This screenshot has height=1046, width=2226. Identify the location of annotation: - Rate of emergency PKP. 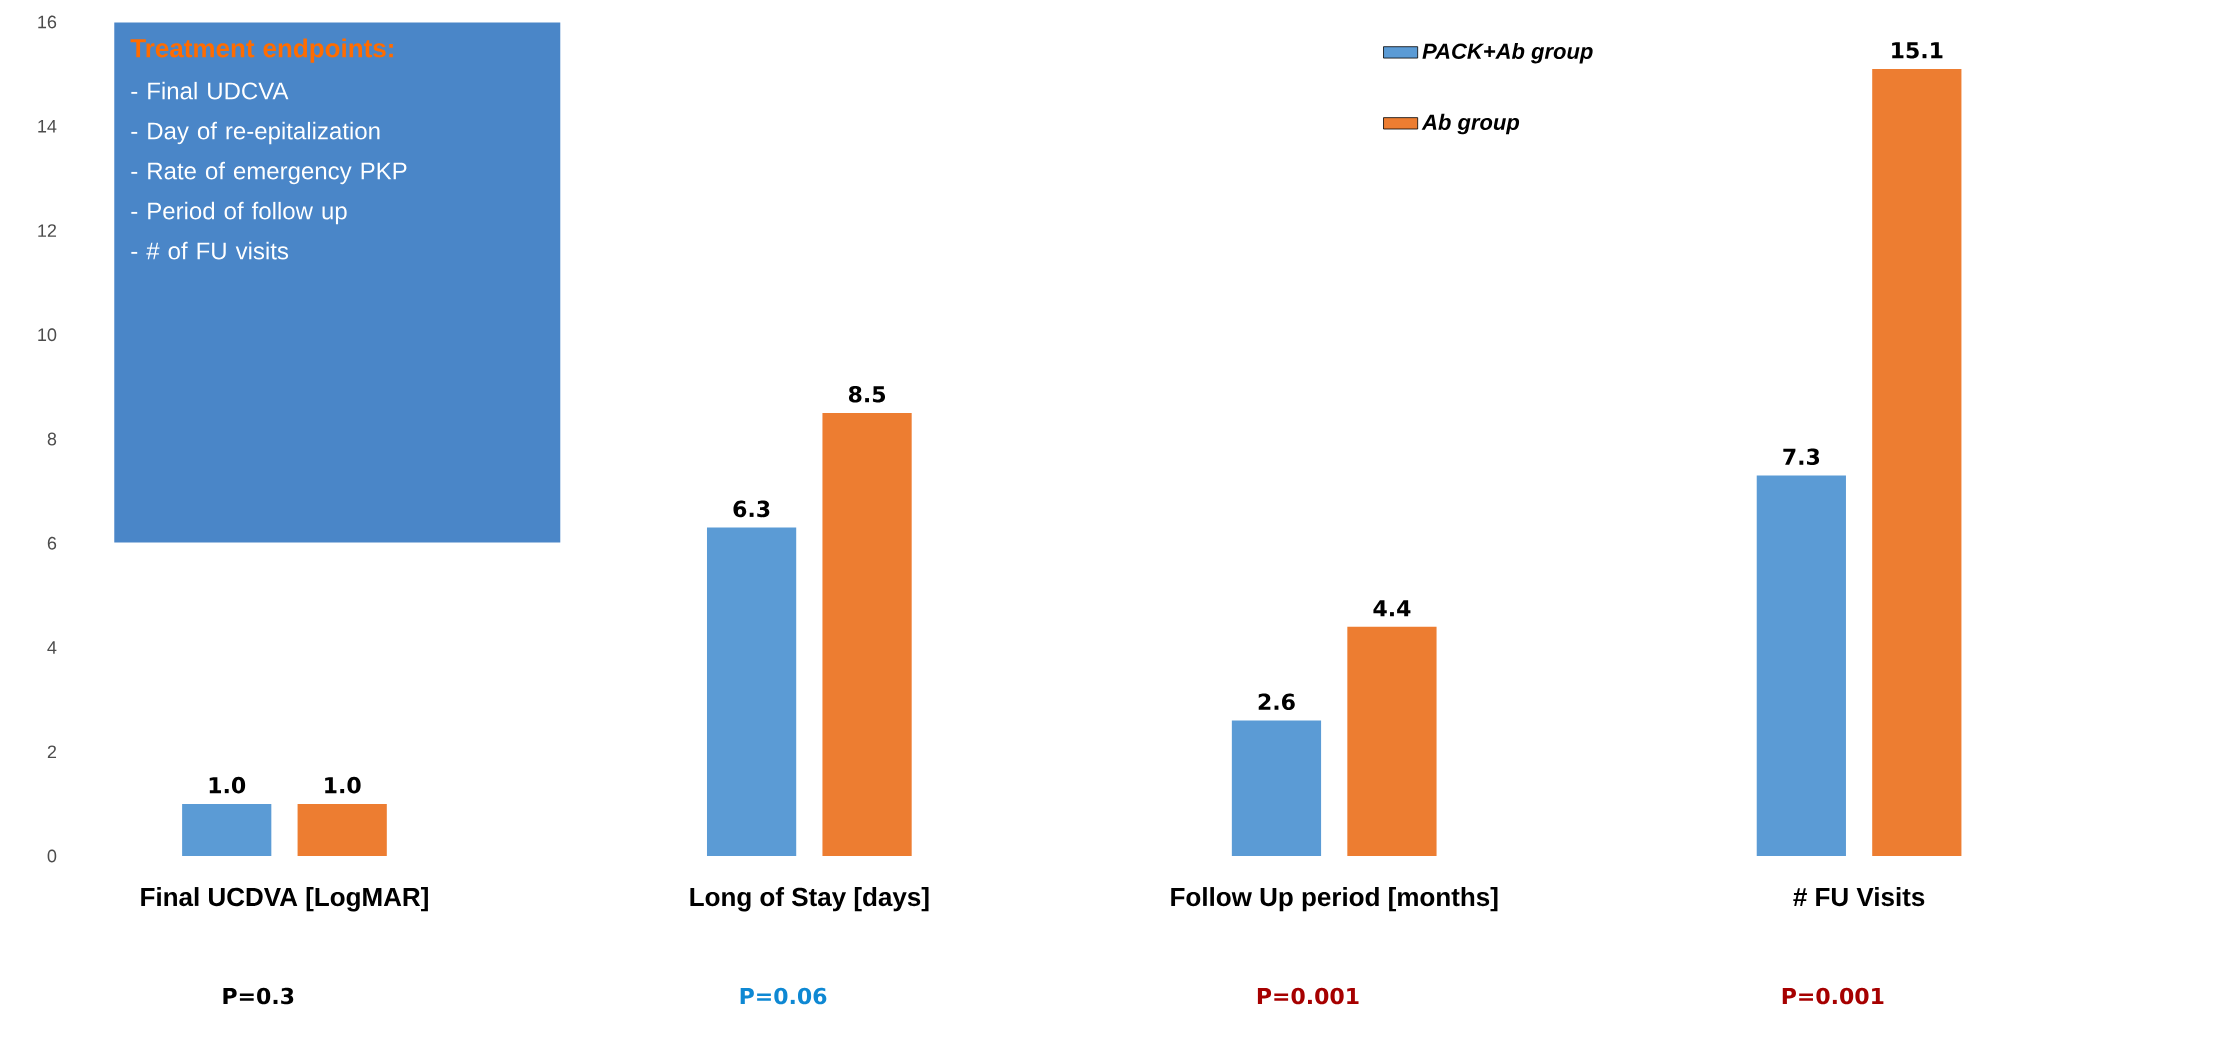
(269, 173).